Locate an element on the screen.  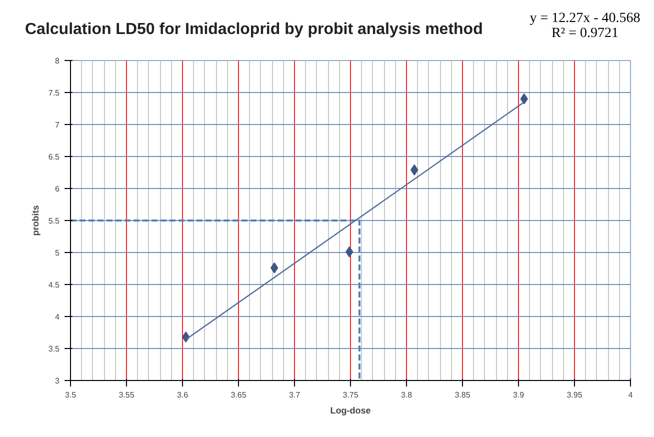
y-tick-label: 7 is located at coordinates (57, 125).